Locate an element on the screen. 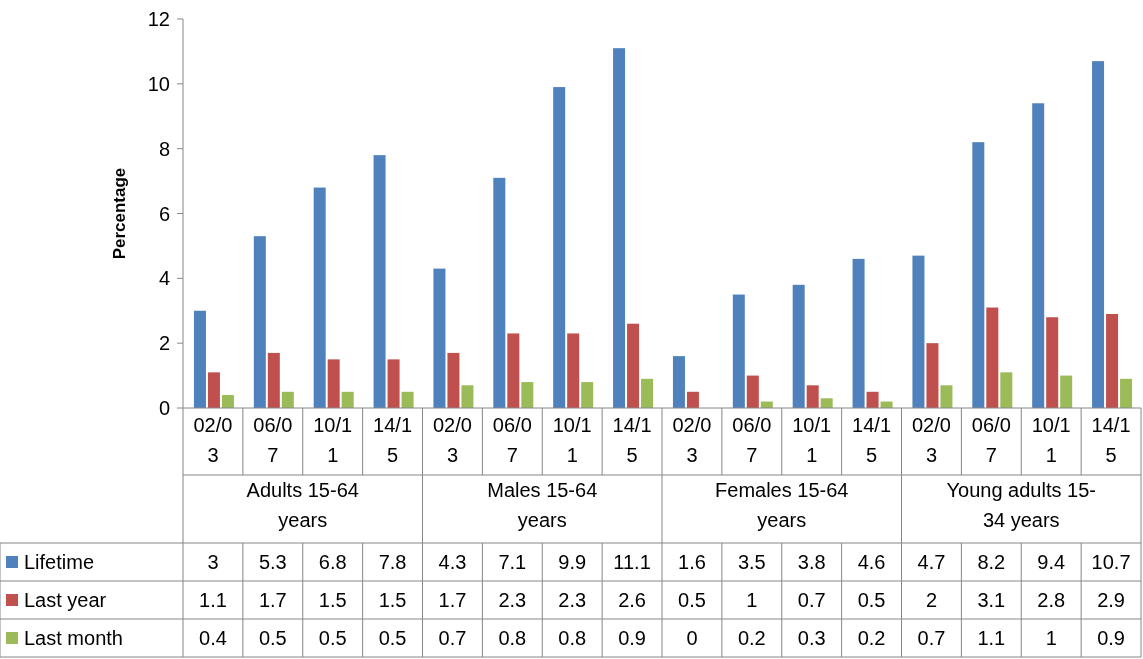  data-label: 10.7 is located at coordinates (1111, 562).